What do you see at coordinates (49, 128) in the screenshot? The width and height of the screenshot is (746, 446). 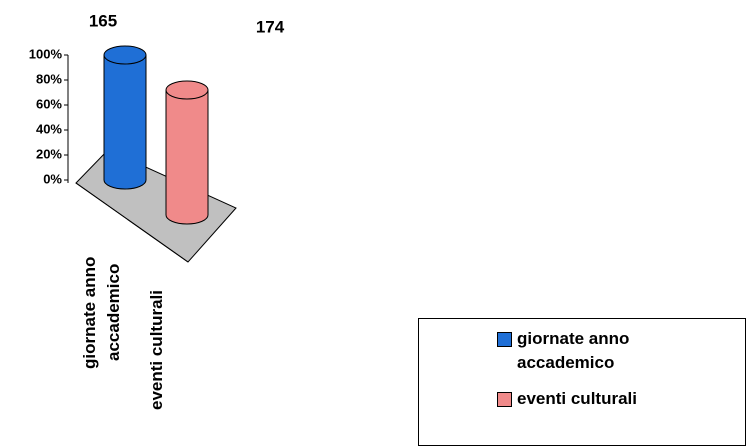 I see `y-tick-label: 40%` at bounding box center [49, 128].